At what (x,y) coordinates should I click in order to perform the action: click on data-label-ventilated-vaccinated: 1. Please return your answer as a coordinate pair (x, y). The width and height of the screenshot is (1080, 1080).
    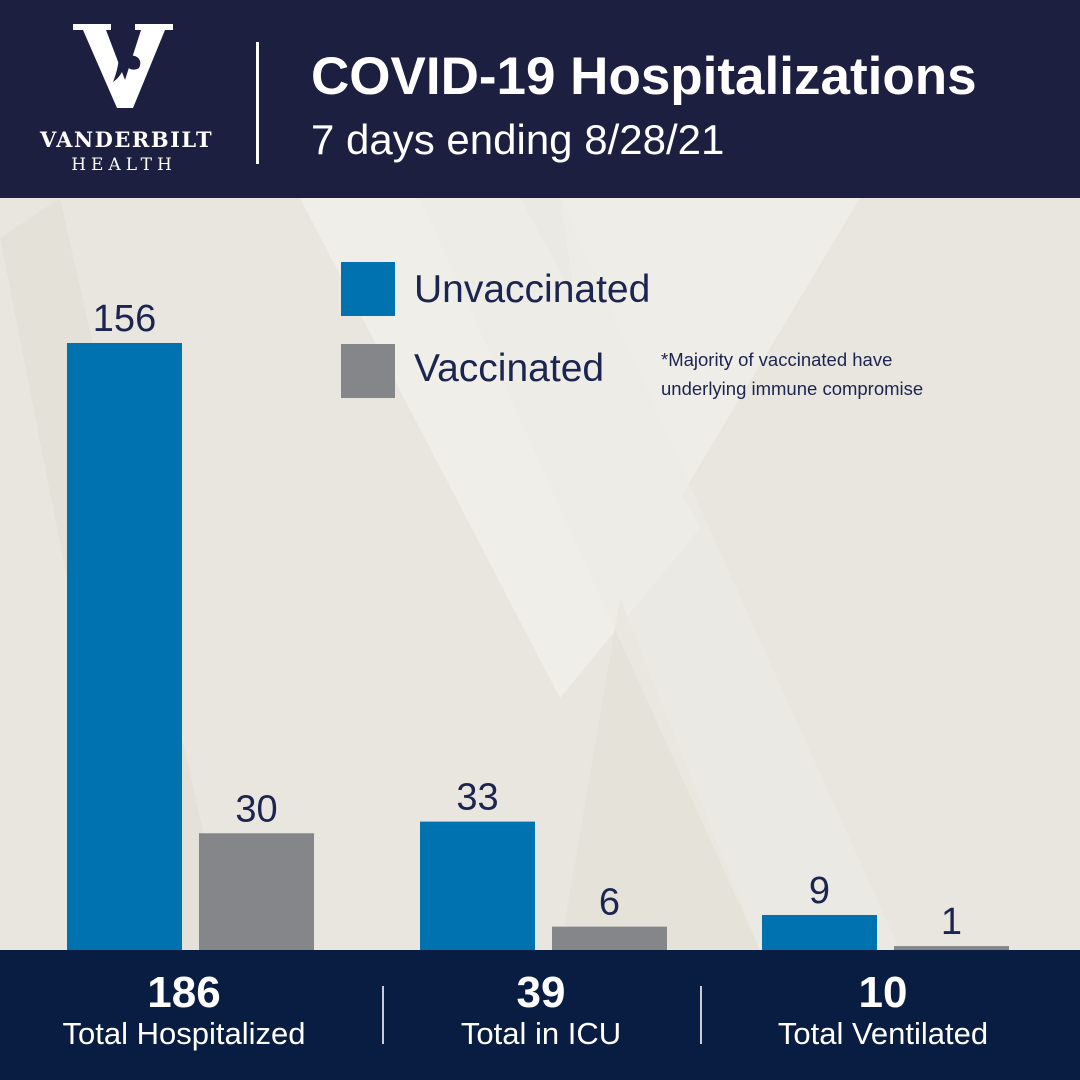
    Looking at the image, I should click on (951, 922).